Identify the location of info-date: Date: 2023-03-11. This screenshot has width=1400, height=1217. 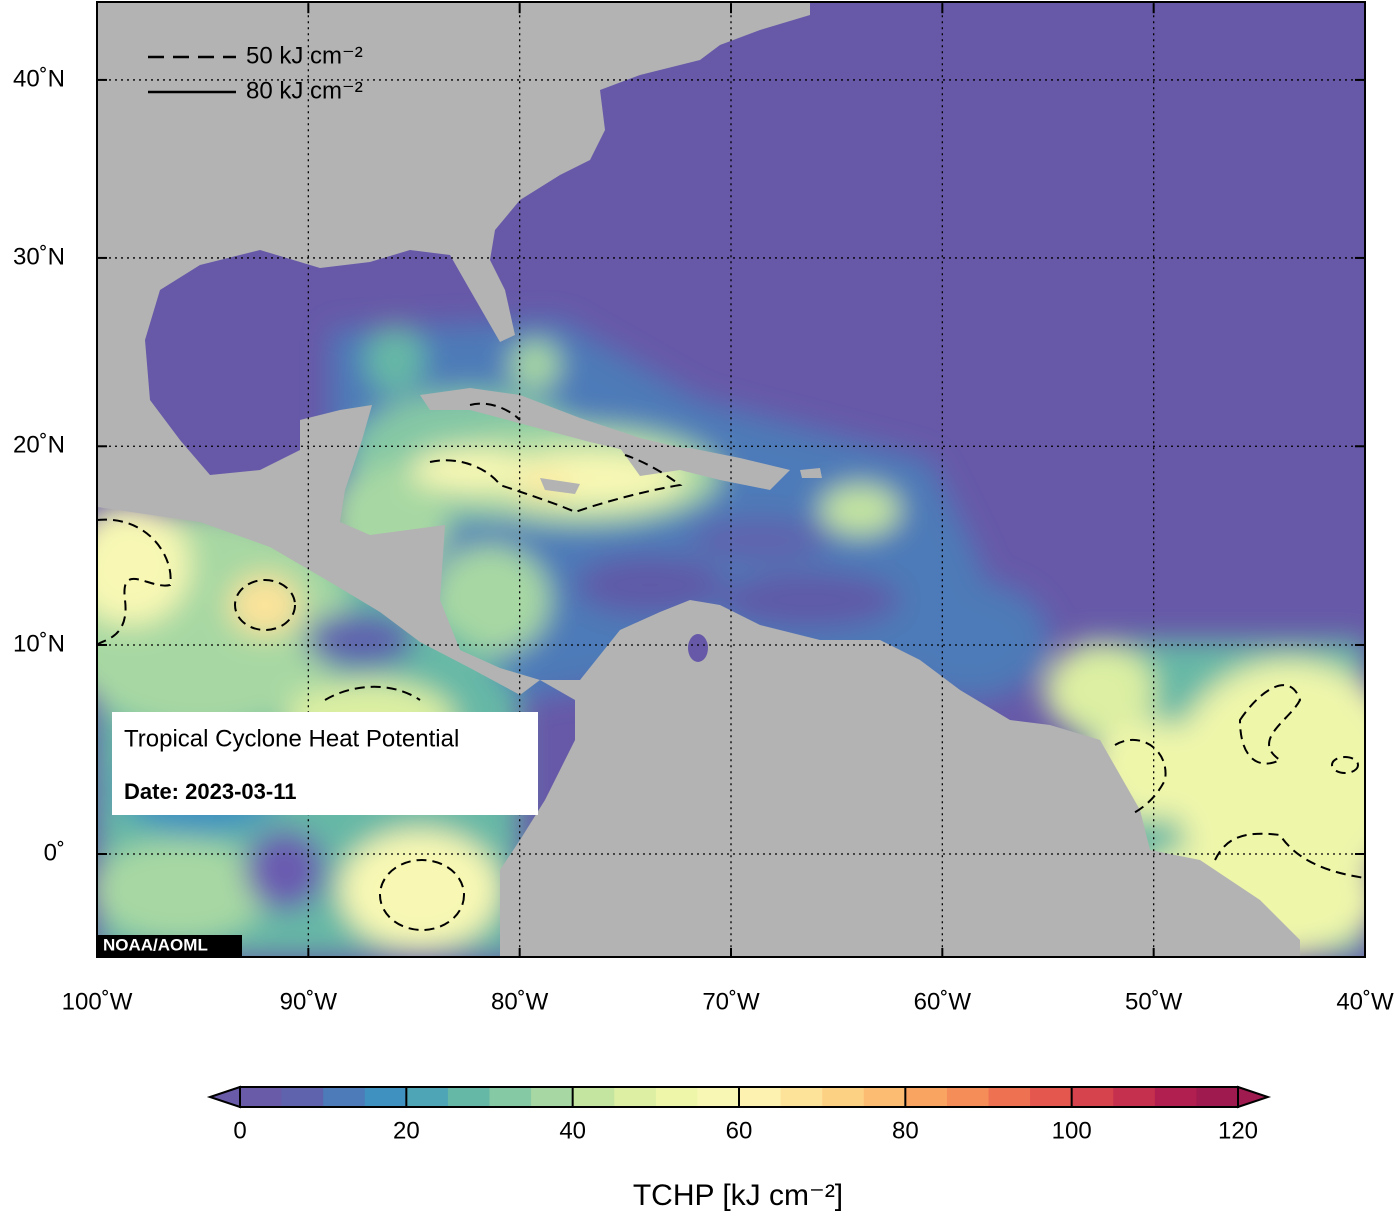
(210, 791).